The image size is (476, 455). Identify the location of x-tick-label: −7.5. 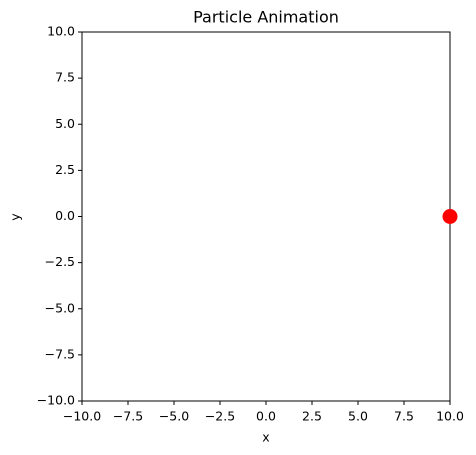
(128, 416).